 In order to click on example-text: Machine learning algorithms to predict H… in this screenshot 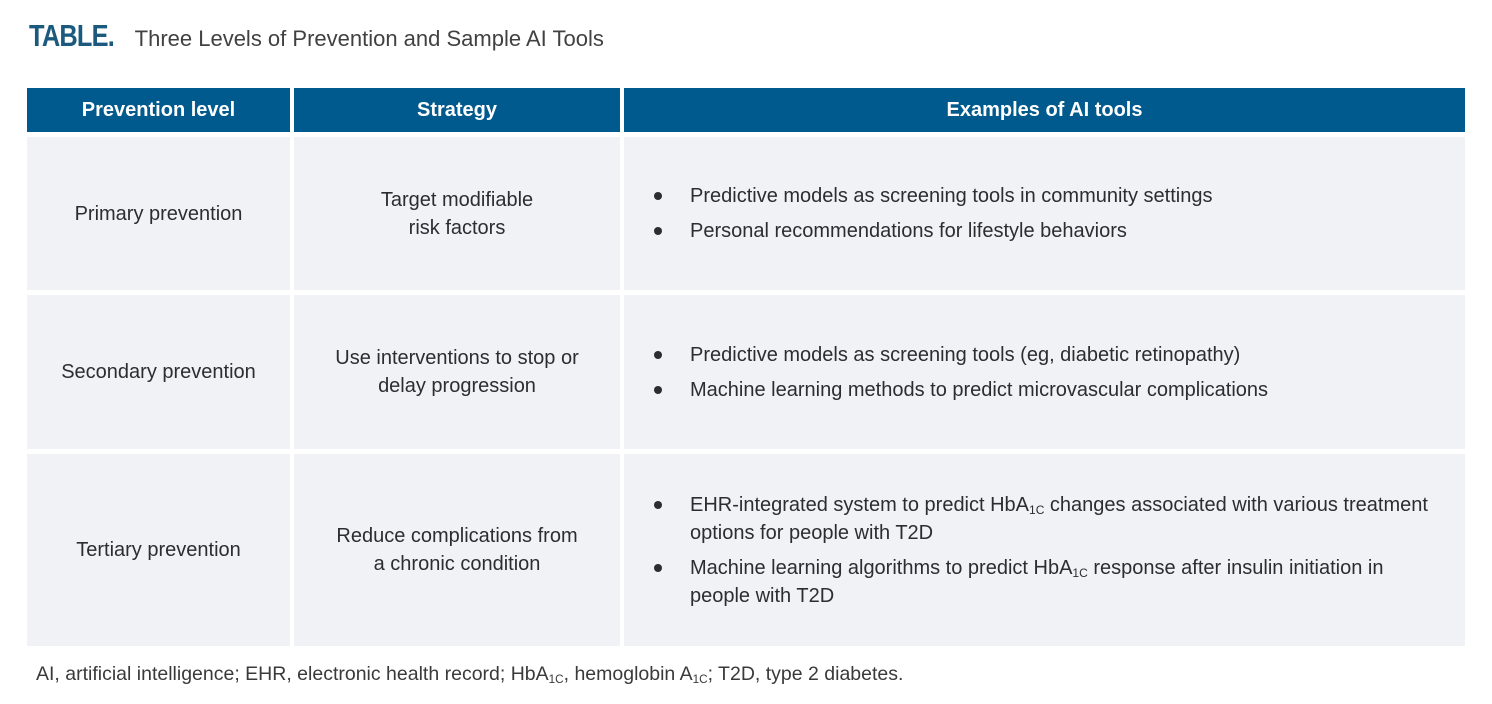, I will do `click(1037, 581)`.